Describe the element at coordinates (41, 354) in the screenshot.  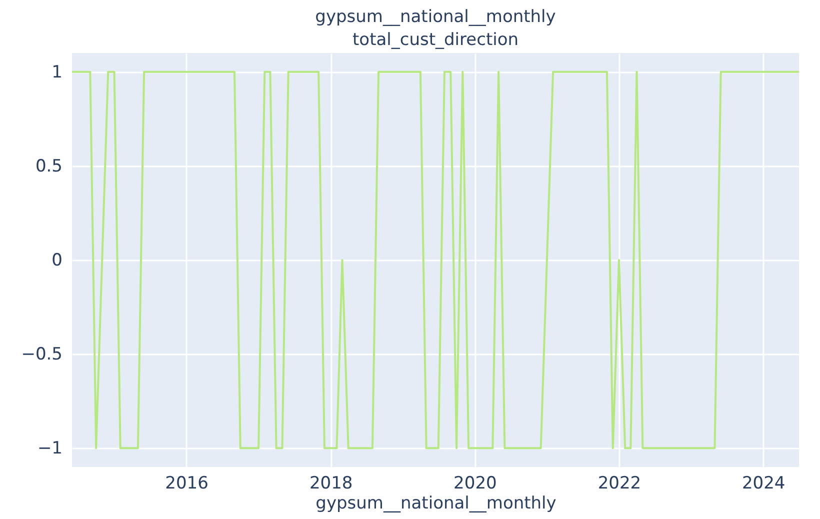
I see `y-tick-label: −0.5` at that location.